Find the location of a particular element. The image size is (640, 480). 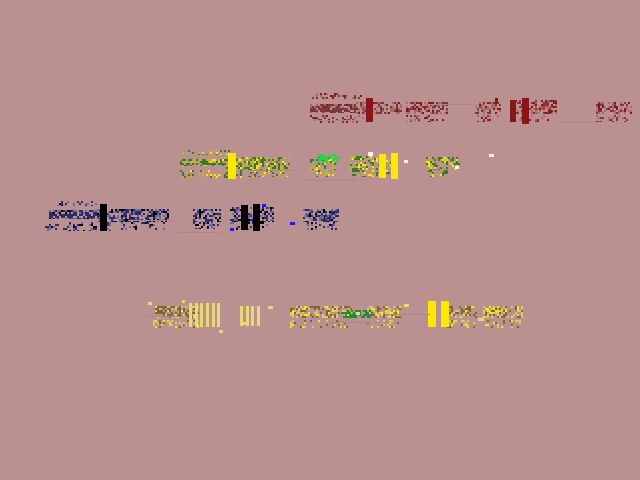

seg-3k is located at coordinates (321, 215).